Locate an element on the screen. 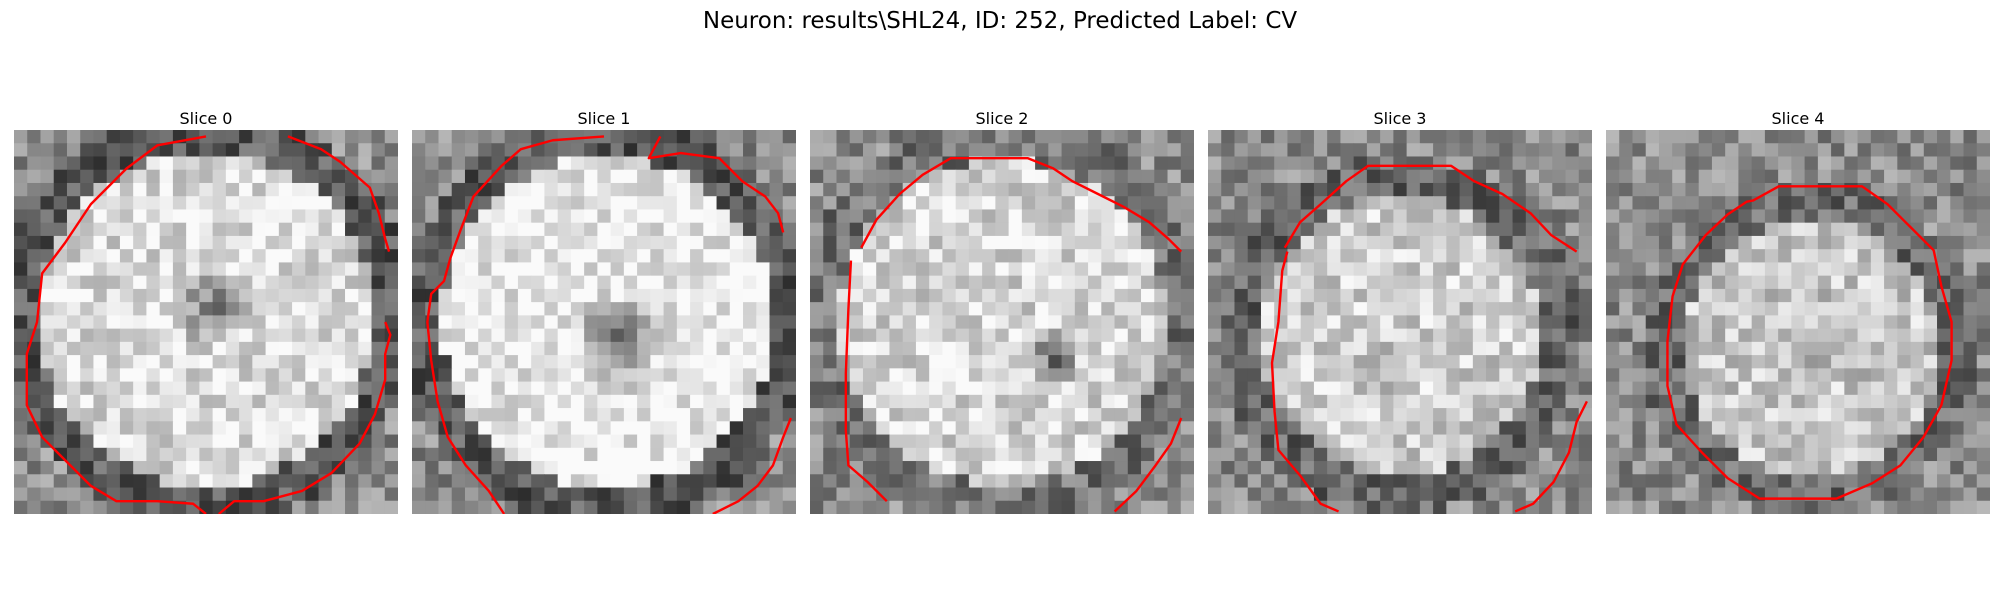 The width and height of the screenshot is (2000, 600). slice-title: Slice 0 is located at coordinates (206, 118).